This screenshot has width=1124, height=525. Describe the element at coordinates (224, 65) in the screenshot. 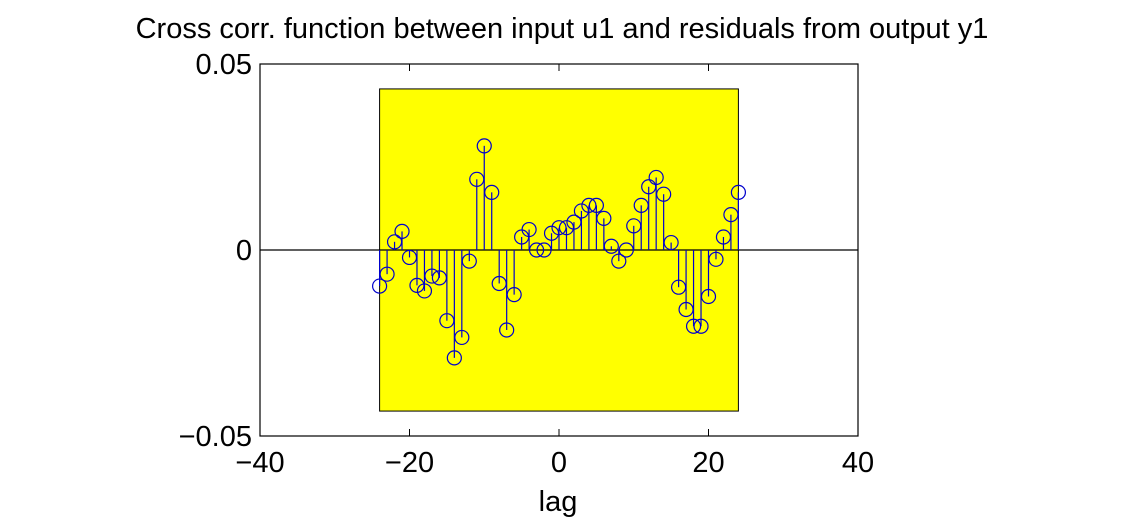

I see `y-tick-label: 0.05` at that location.